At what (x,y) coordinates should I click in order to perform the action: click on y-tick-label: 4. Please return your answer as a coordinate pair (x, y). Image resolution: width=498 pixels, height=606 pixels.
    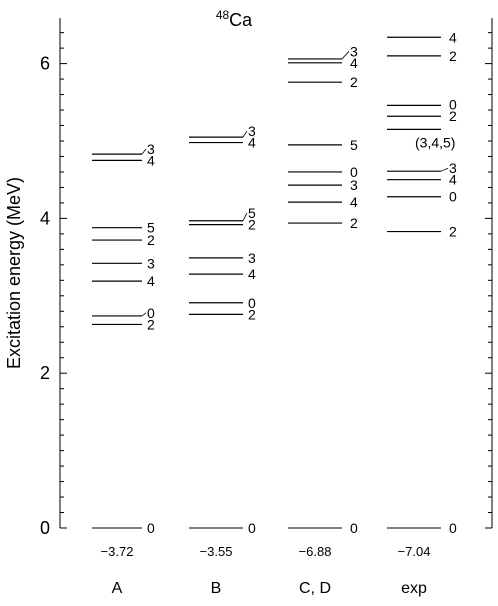
    Looking at the image, I should click on (45, 218).